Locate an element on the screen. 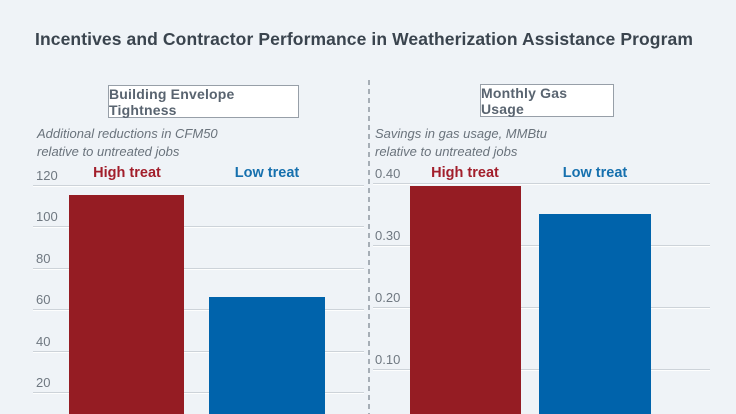 The width and height of the screenshot is (736, 414). y-tick-label-80: 80 is located at coordinates (43, 258).